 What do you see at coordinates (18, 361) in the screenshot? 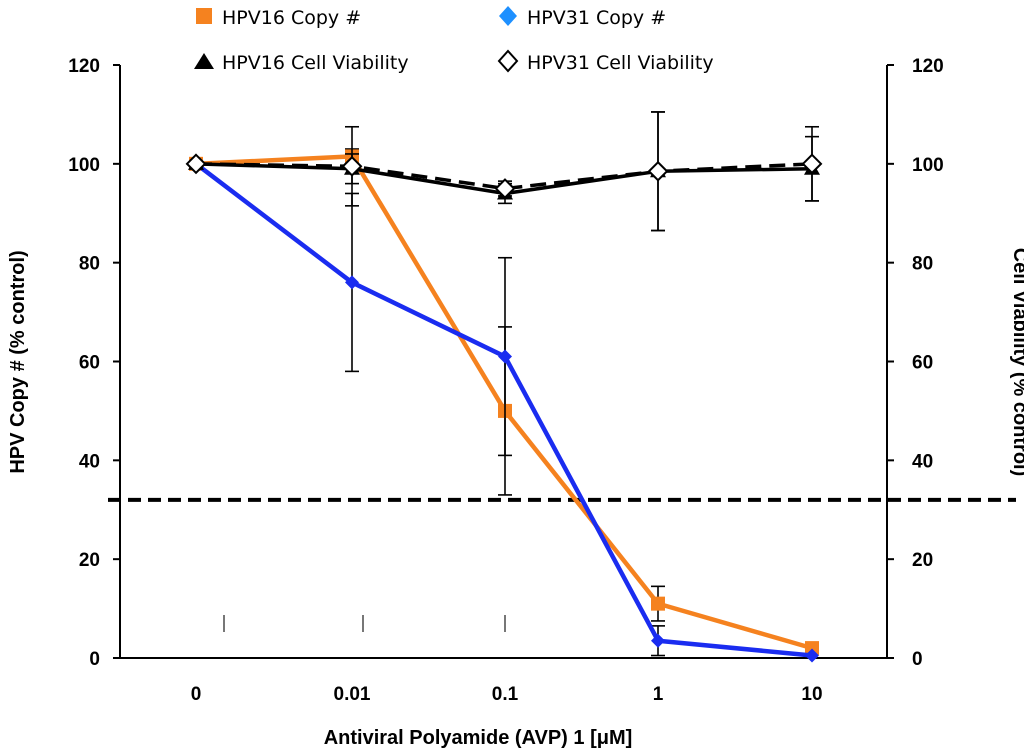
I see `y-axis-title: HPV Copy # (% control)` at bounding box center [18, 361].